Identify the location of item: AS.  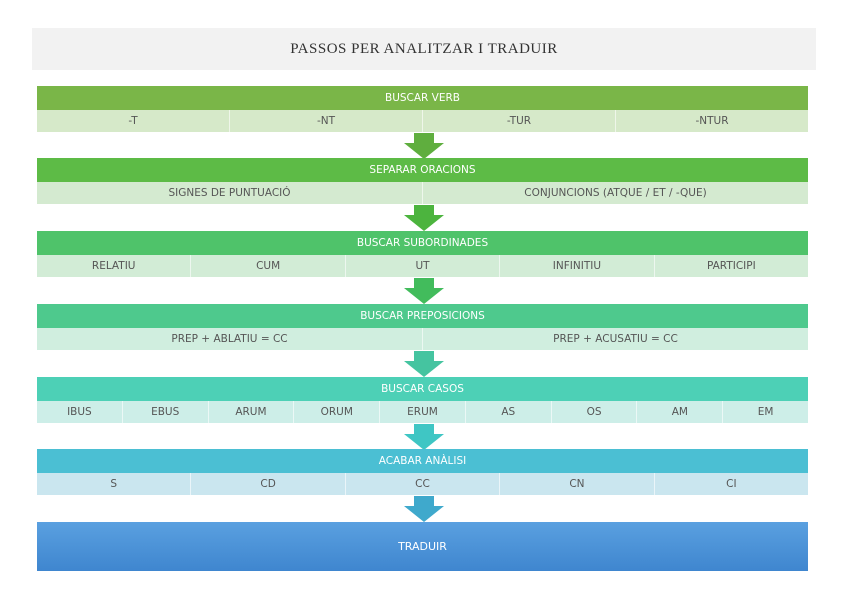
(509, 412).